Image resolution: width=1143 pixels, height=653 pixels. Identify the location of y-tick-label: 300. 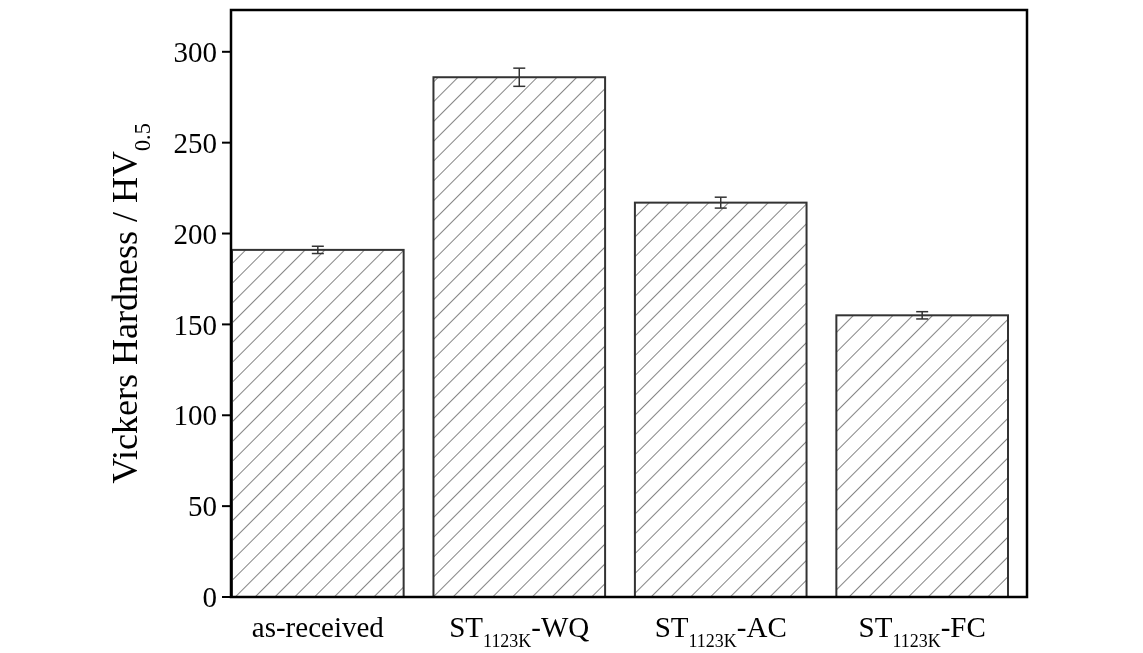
(195, 51).